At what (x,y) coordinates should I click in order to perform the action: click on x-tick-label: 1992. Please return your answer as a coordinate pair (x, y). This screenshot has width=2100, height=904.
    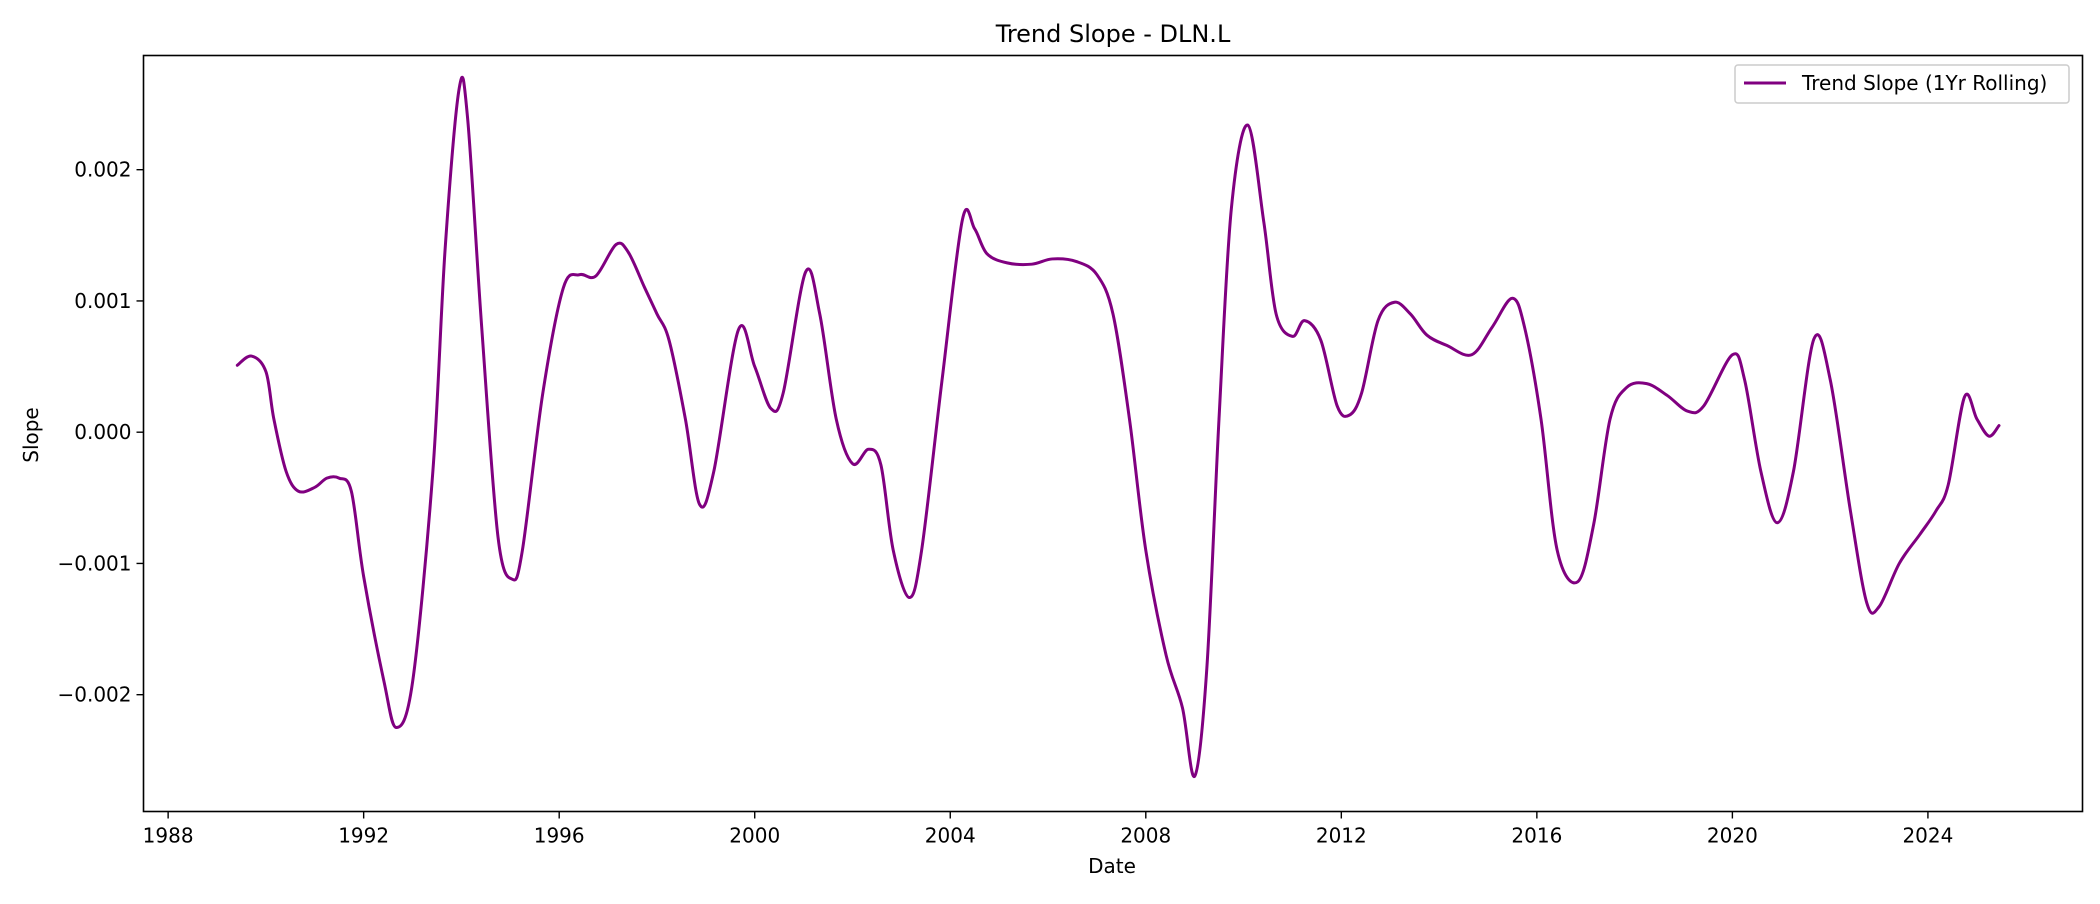
    Looking at the image, I should click on (363, 836).